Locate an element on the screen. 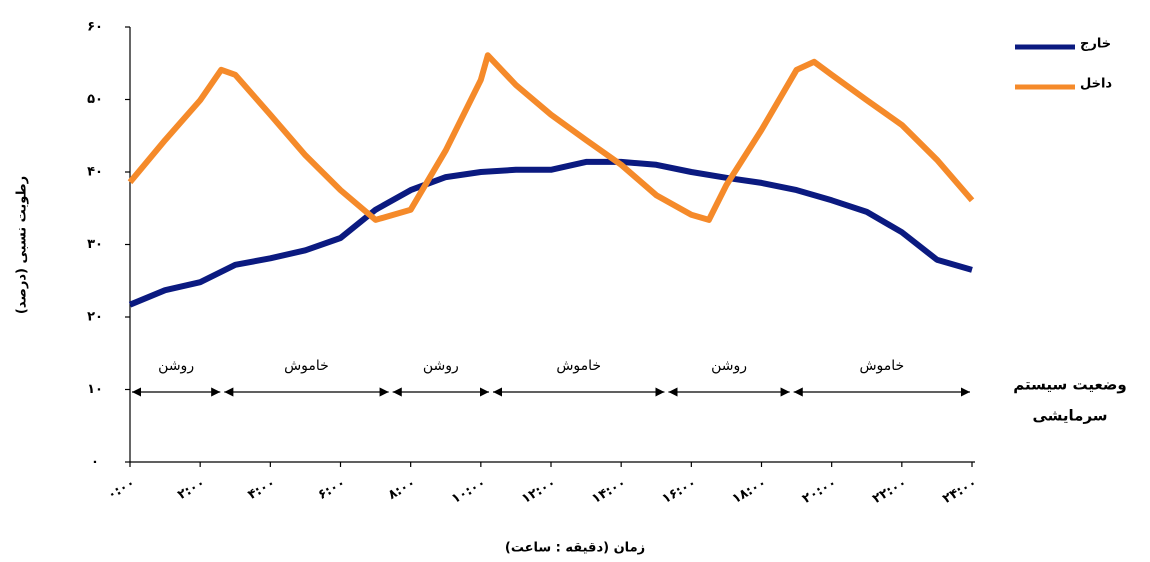 The height and width of the screenshot is (562, 1150). x-tick-label: ۱۶:۰۰ is located at coordinates (679, 491).